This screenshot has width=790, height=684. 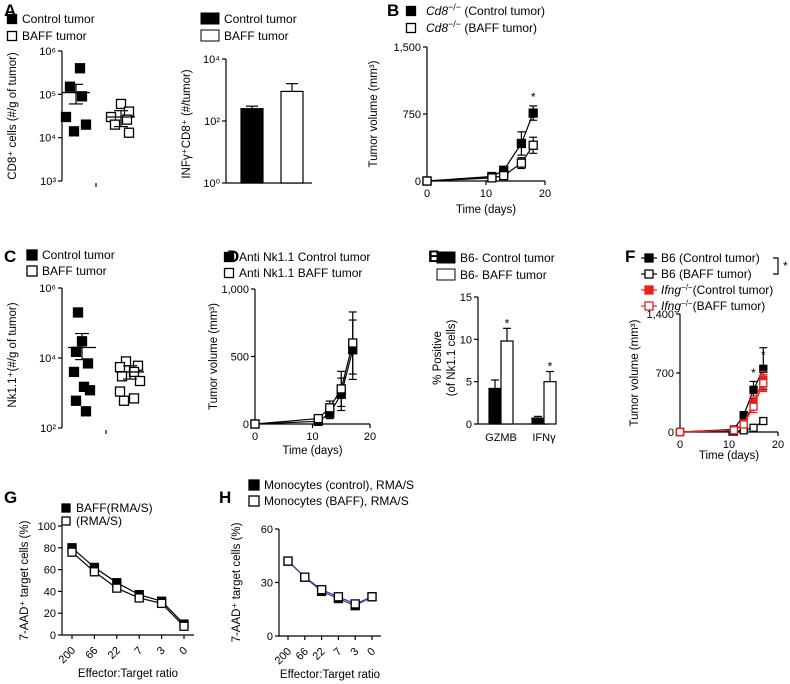 What do you see at coordinates (114, 653) in the screenshot?
I see `g-xtick-label-2: 22` at bounding box center [114, 653].